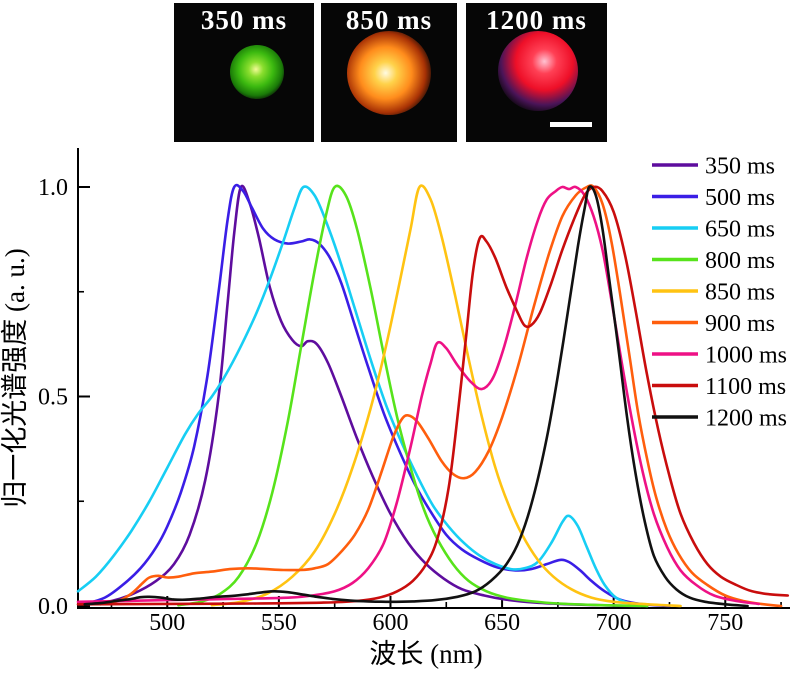  Describe the element at coordinates (740, 230) in the screenshot. I see `legend-label-650ms: 650 ms` at that location.